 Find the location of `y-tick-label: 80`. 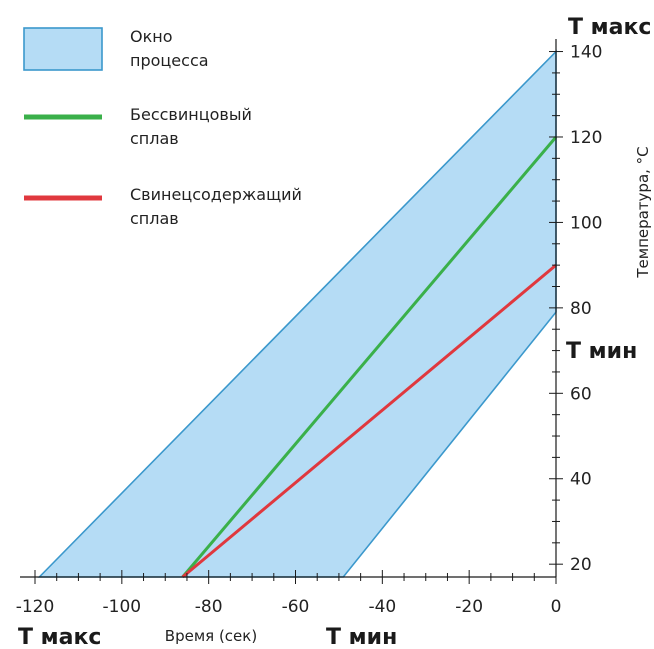

y-tick-label: 80 is located at coordinates (581, 309).